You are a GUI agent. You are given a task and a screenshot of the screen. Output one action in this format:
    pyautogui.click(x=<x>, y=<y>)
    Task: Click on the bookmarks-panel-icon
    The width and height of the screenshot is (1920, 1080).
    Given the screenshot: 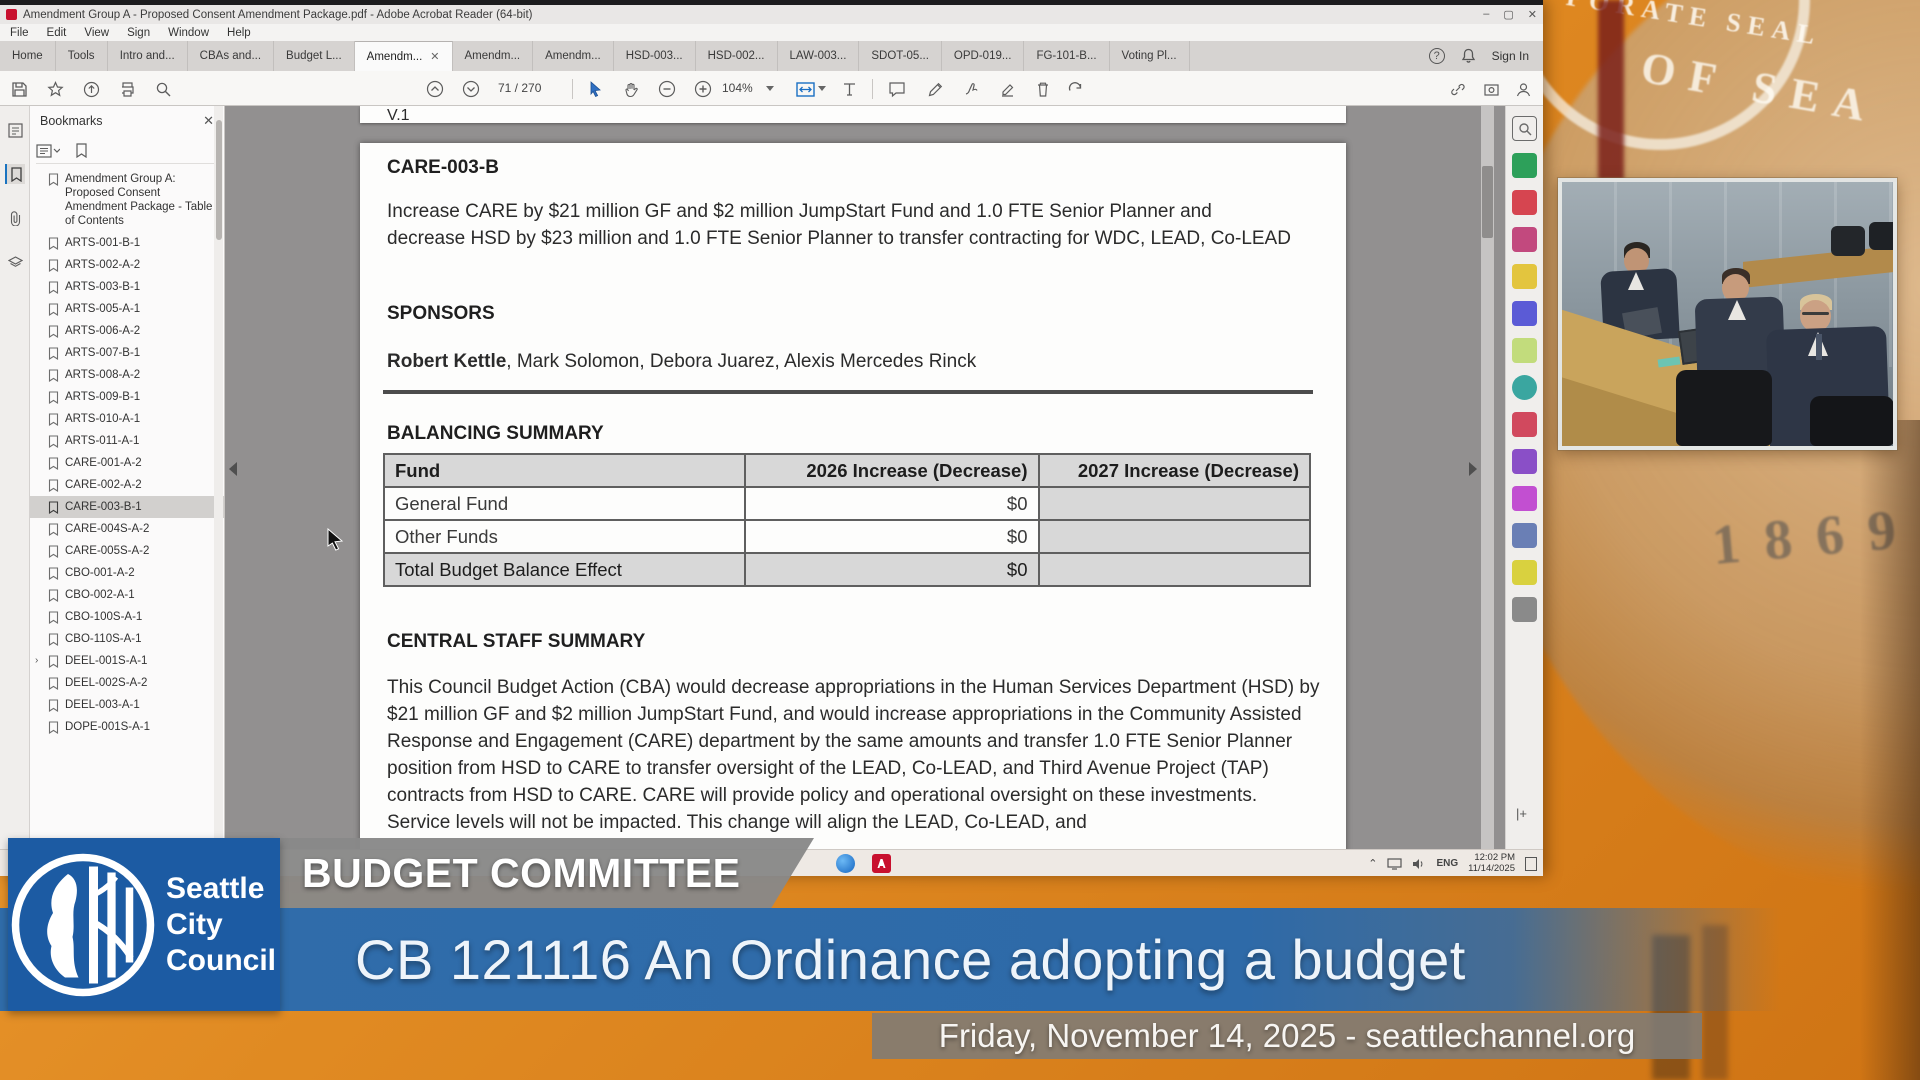 What is the action you would take?
    pyautogui.click(x=15, y=174)
    